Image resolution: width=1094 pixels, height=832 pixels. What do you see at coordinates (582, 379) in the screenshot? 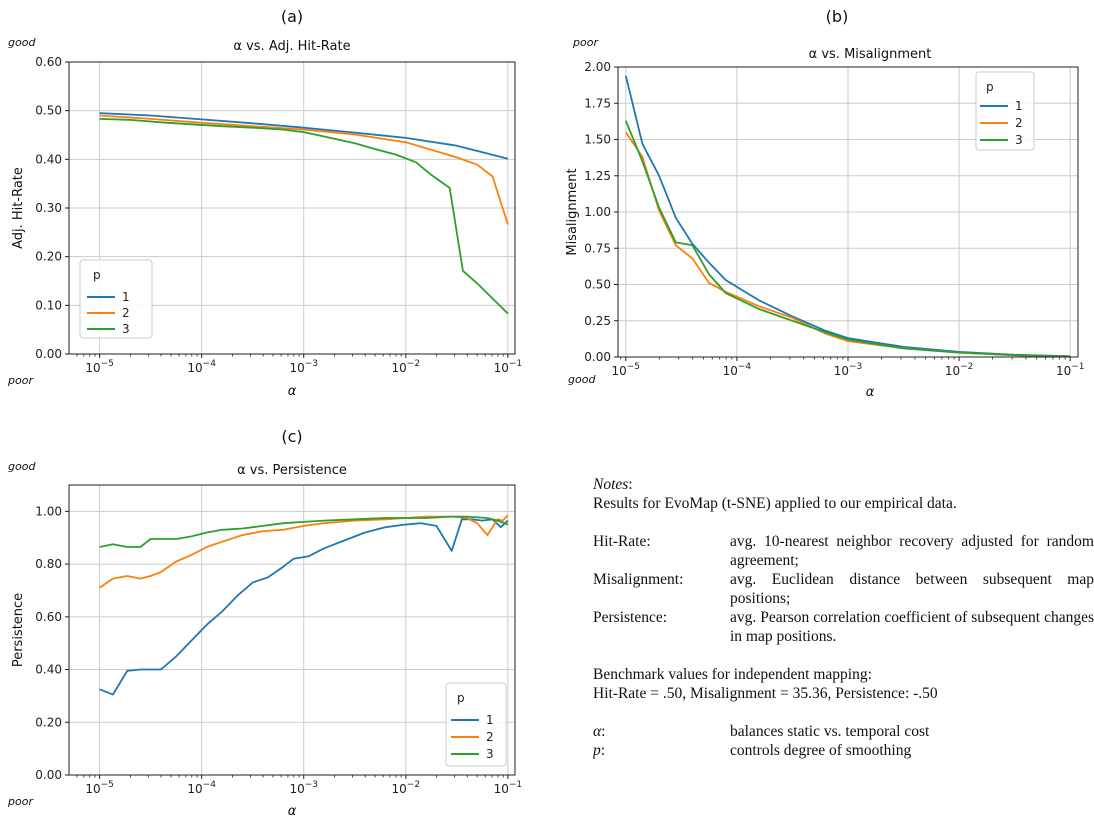
I see `quality-bottom-label: good` at bounding box center [582, 379].